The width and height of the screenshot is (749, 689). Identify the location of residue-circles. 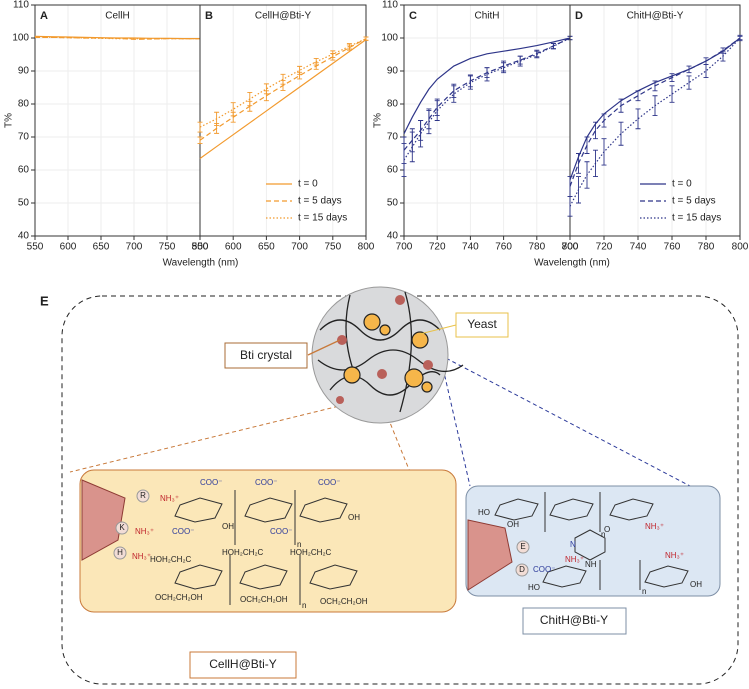
(131, 524).